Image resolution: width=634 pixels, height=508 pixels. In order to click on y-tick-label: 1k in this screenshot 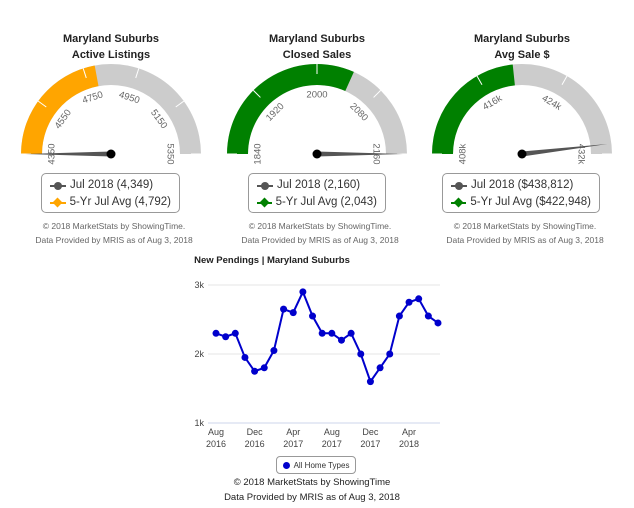, I will do `click(199, 423)`.